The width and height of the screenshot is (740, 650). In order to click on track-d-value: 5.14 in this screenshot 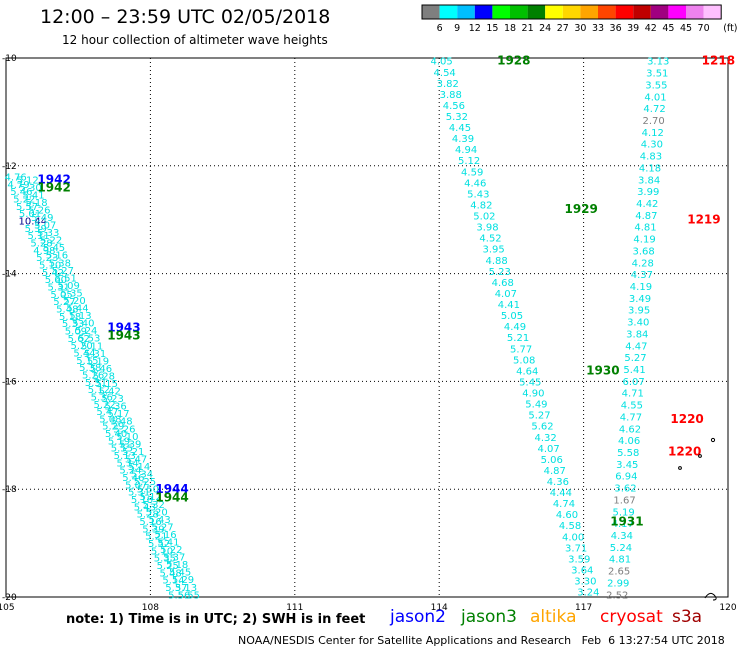, I will do `click(139, 467)`.